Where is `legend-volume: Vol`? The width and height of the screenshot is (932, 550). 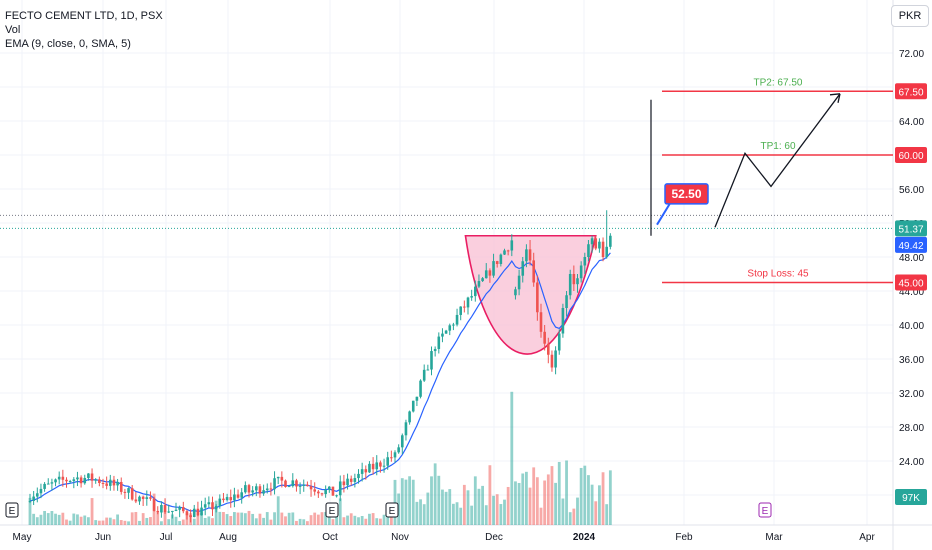 legend-volume: Vol is located at coordinates (13, 30).